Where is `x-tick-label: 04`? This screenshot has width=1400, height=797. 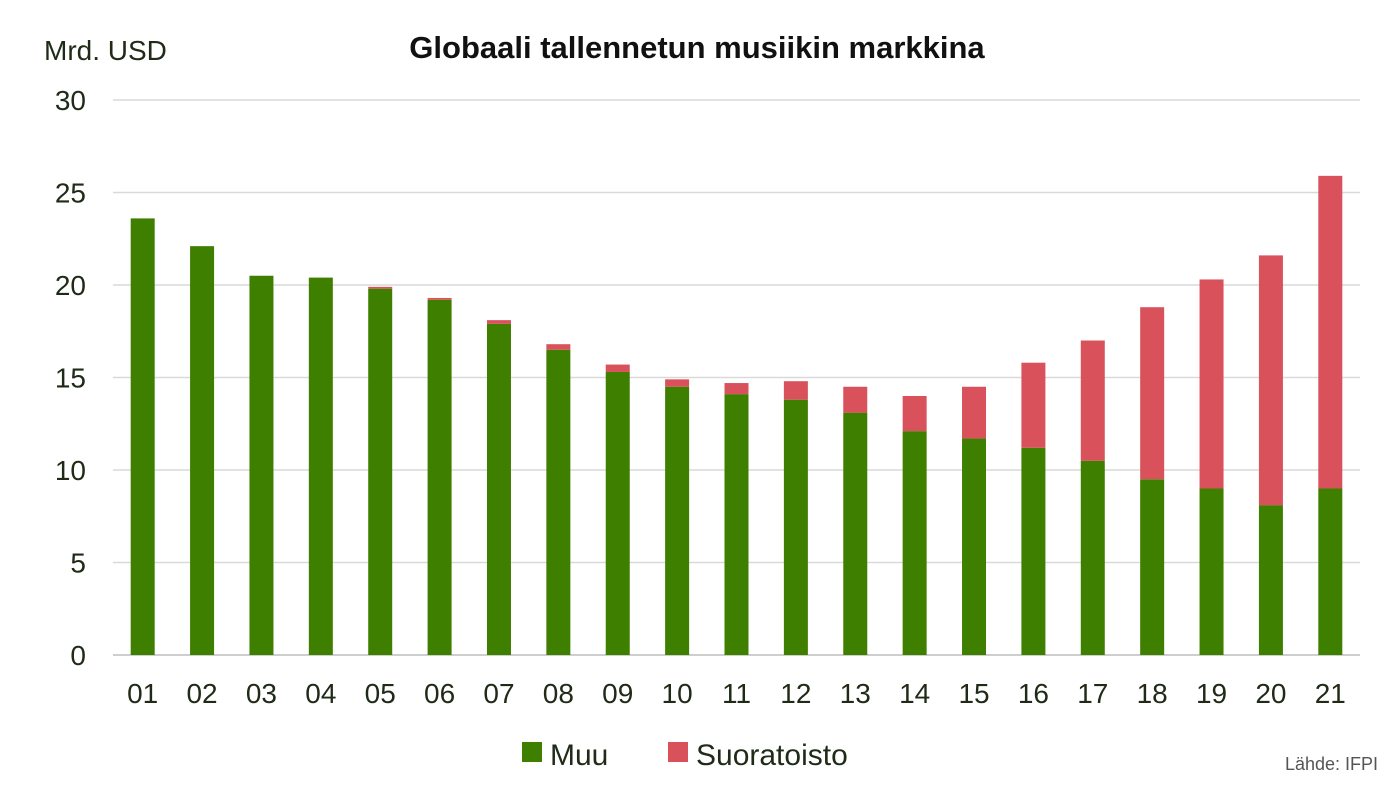 x-tick-label: 04 is located at coordinates (320, 693).